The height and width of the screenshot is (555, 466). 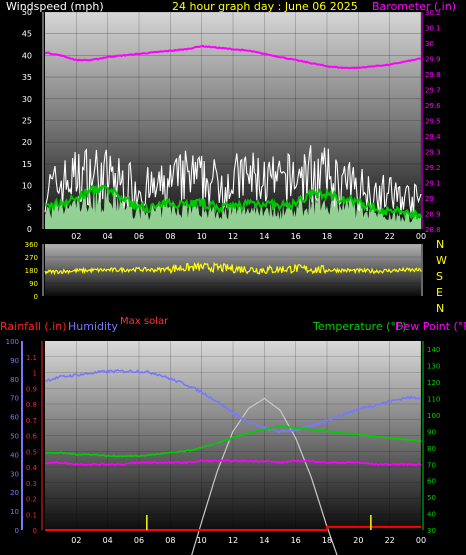 I want to click on temperature-y-tick-label: 110, so click(x=433, y=400).